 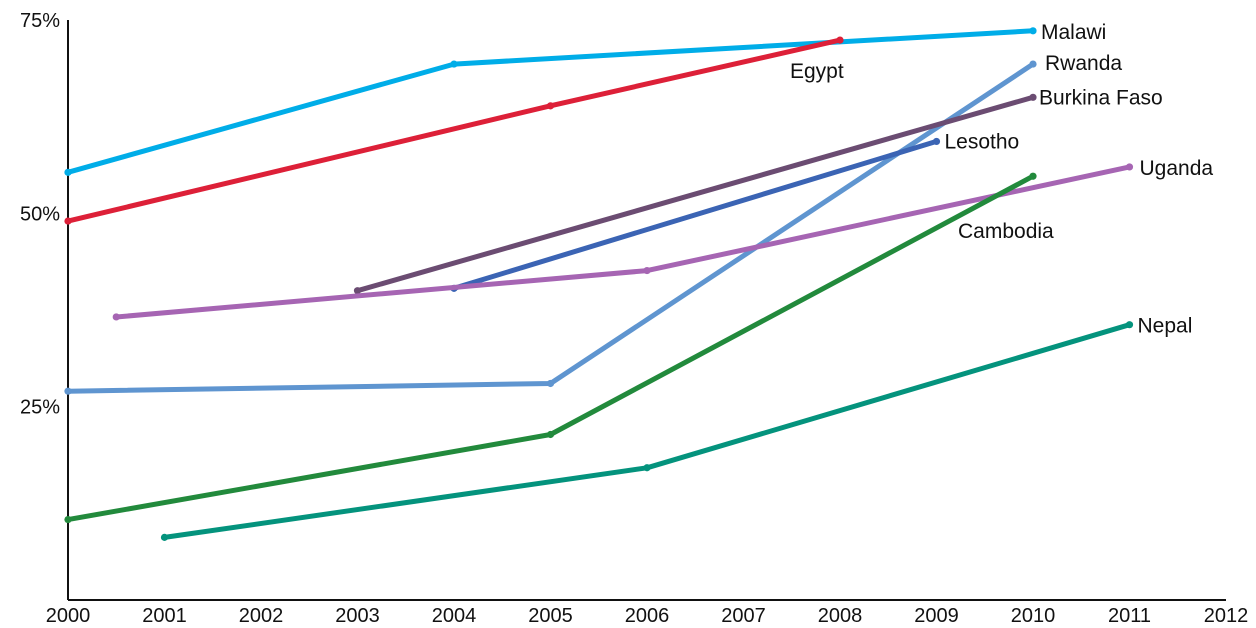 What do you see at coordinates (550, 616) in the screenshot?
I see `x-tick-label: 2005` at bounding box center [550, 616].